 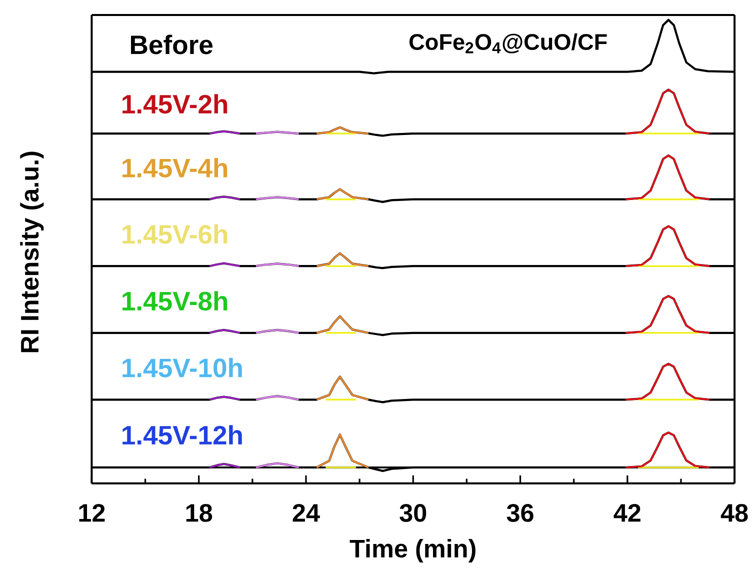 What do you see at coordinates (306, 513) in the screenshot?
I see `x-tick-label: 24` at bounding box center [306, 513].